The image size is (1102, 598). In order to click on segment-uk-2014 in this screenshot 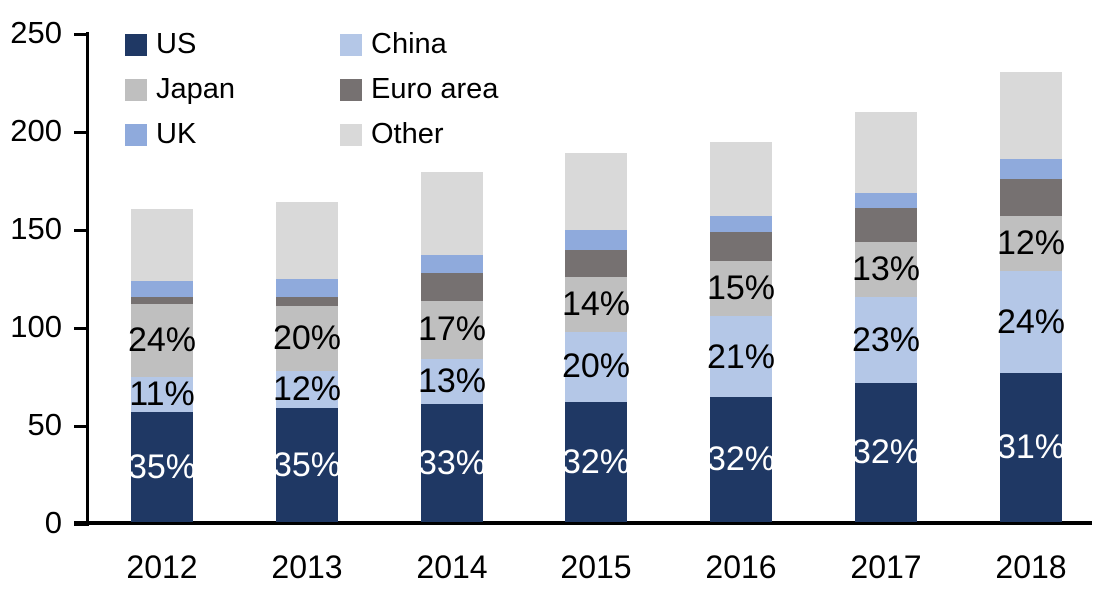, I will do `click(452, 263)`.